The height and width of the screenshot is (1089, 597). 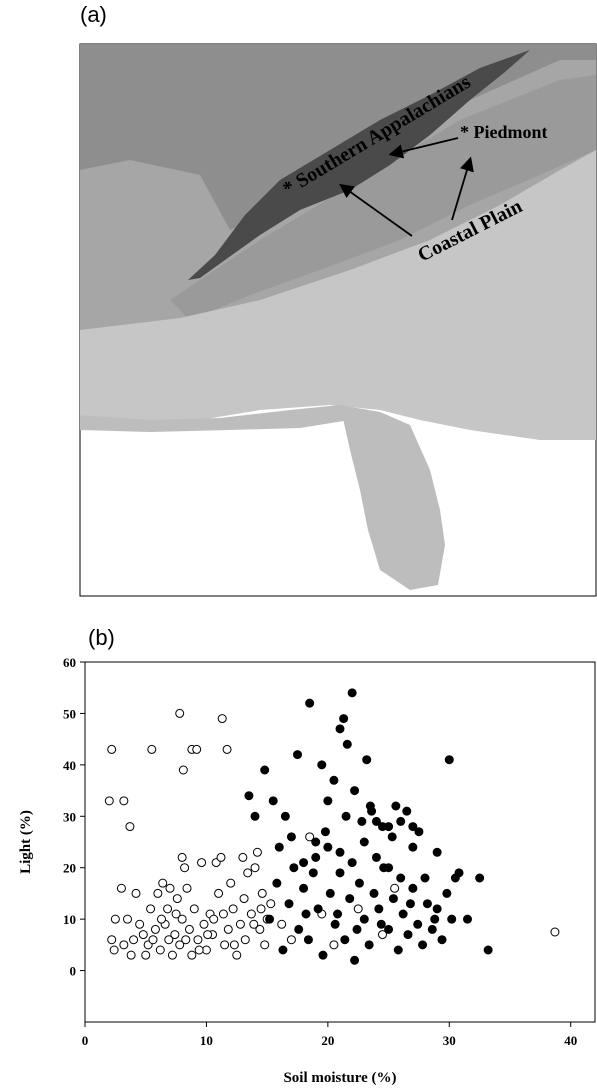 What do you see at coordinates (462, 188) in the screenshot?
I see `arrow-coastal-to-piedmont` at bounding box center [462, 188].